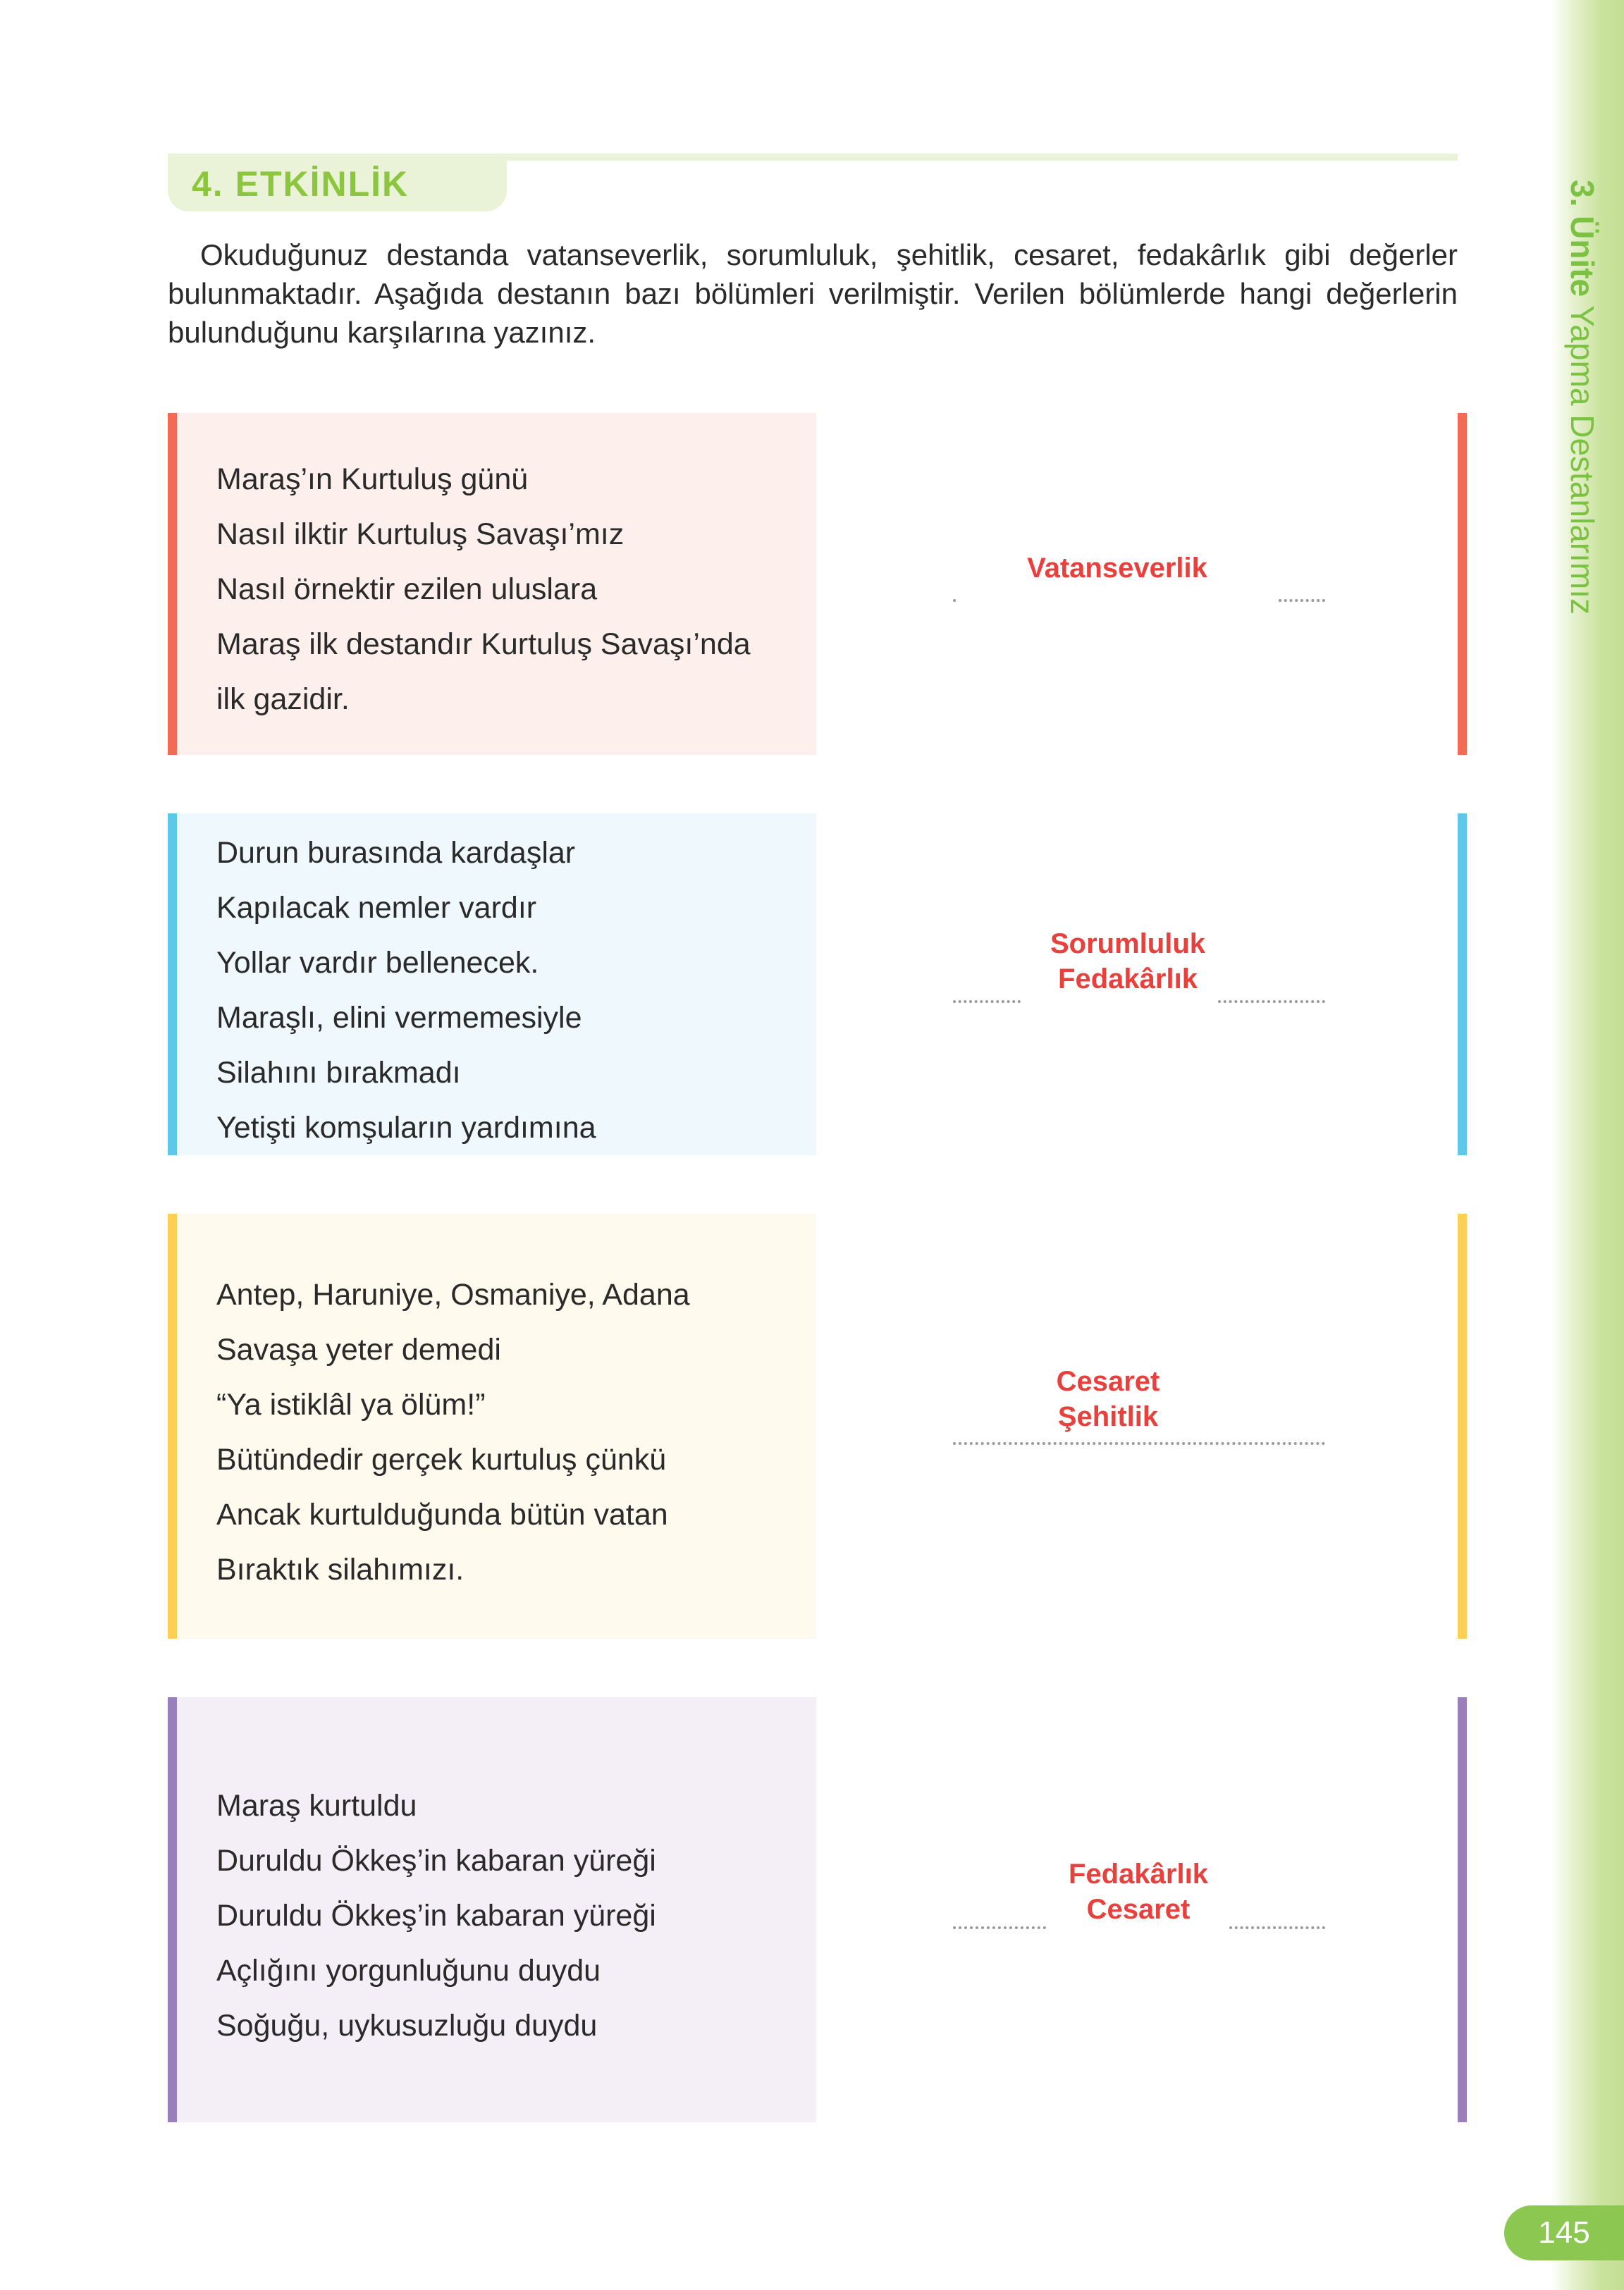 This screenshot has height=2290, width=1624. I want to click on poem-line: Açlığını yorgunluğunu duydu, so click(408, 1971).